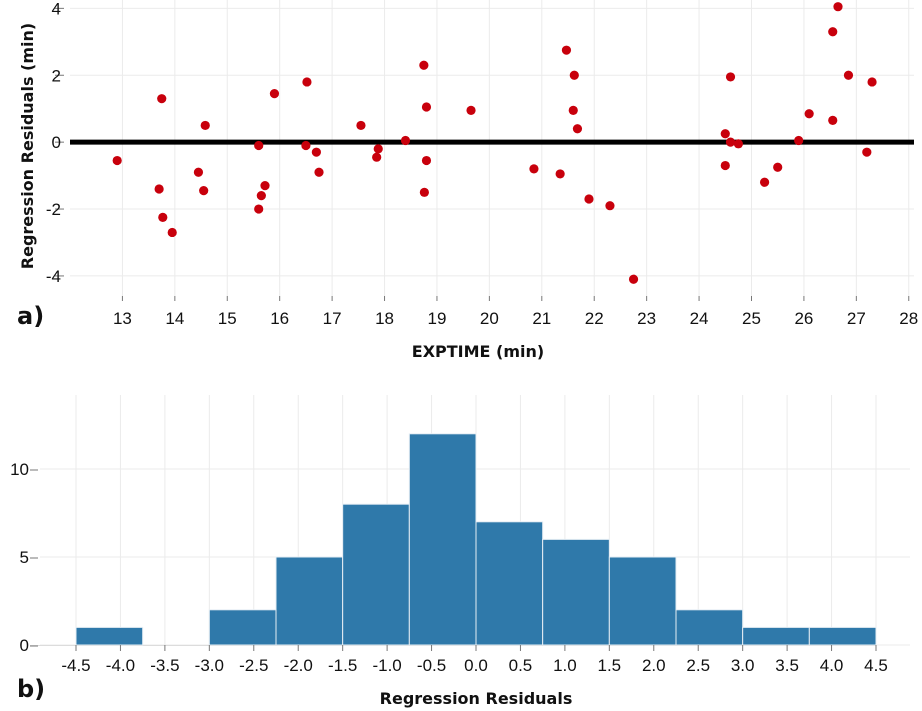 The image size is (922, 711). Describe the element at coordinates (436, 318) in the screenshot. I see `scatter-x-tick-label: 19` at that location.